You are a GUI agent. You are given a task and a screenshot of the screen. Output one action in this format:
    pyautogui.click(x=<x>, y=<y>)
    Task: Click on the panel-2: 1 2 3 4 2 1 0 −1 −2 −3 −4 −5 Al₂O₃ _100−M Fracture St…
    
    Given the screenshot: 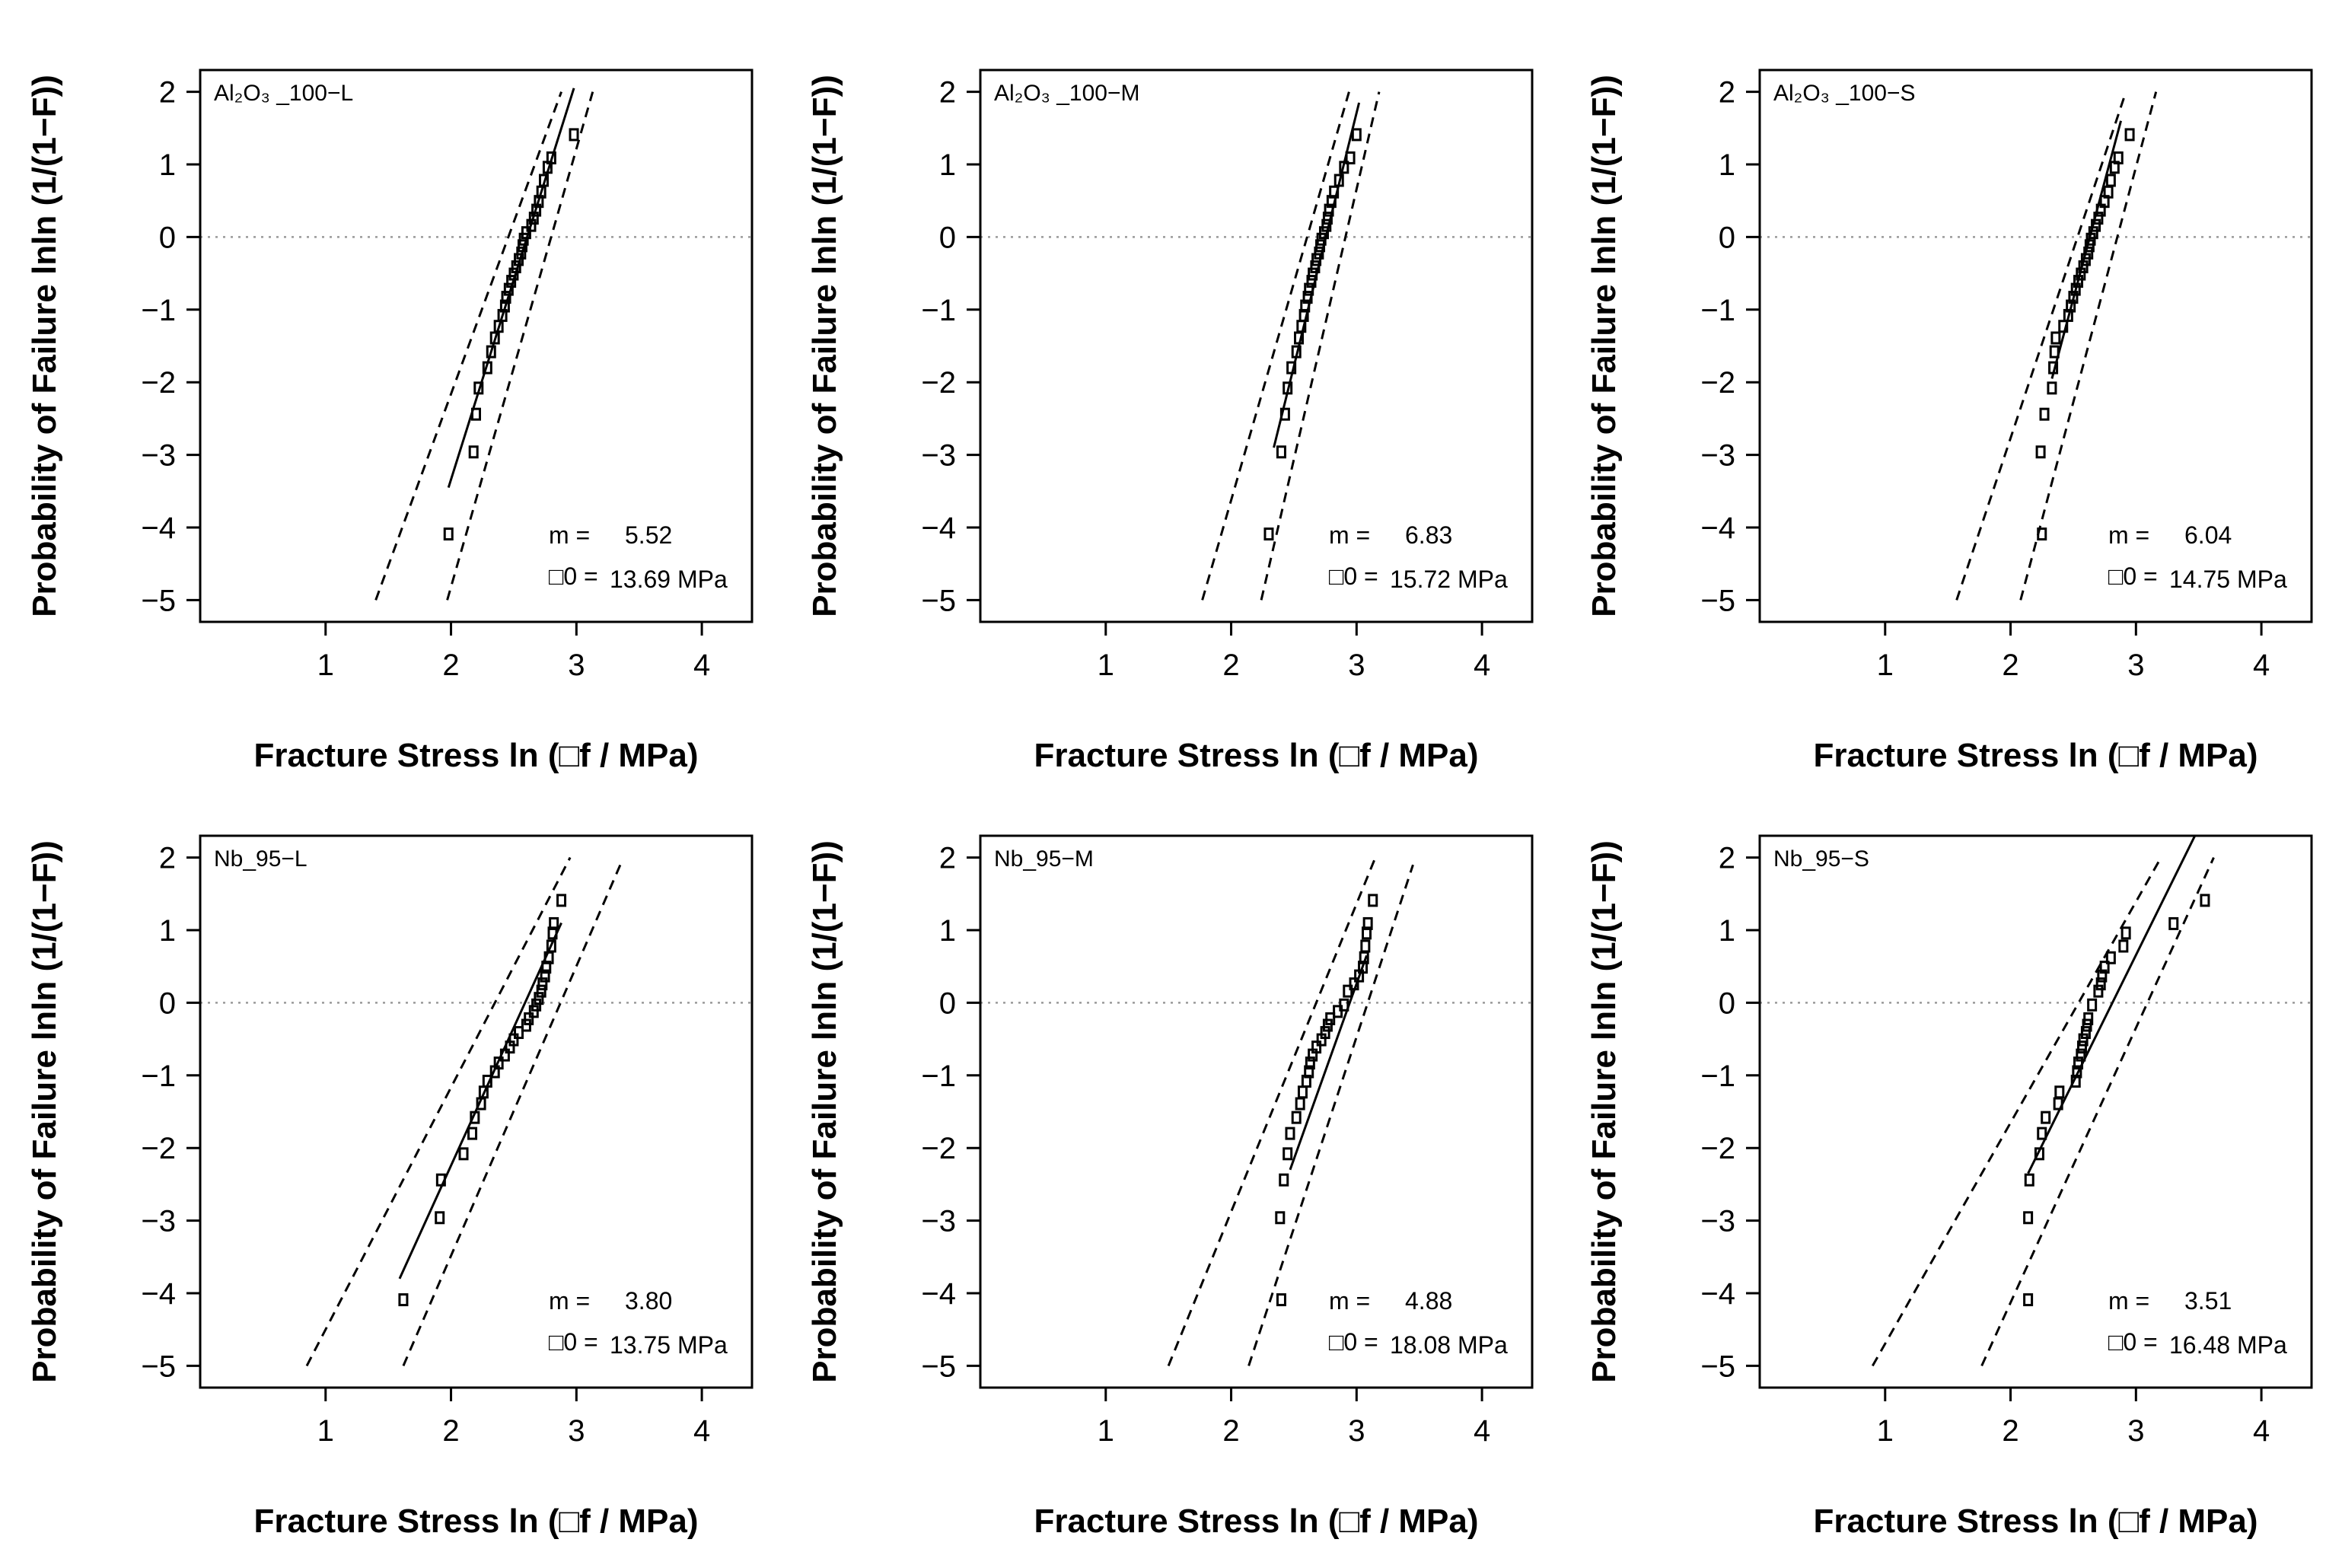 What is the action you would take?
    pyautogui.click(x=1170, y=421)
    